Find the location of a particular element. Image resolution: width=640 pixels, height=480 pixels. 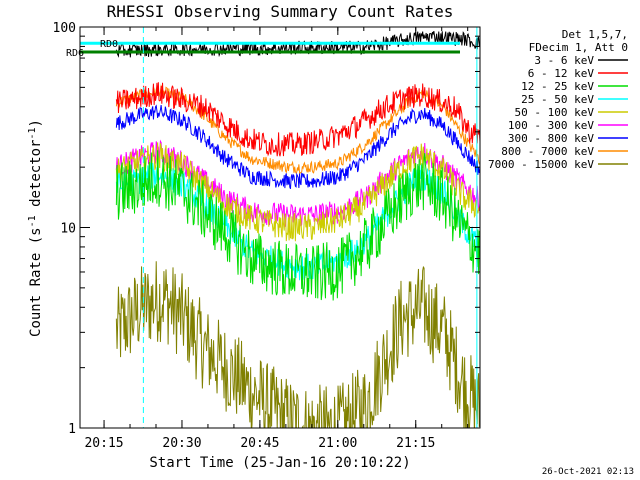

x-tick-label-21-15: 21:15 is located at coordinates (415, 443).